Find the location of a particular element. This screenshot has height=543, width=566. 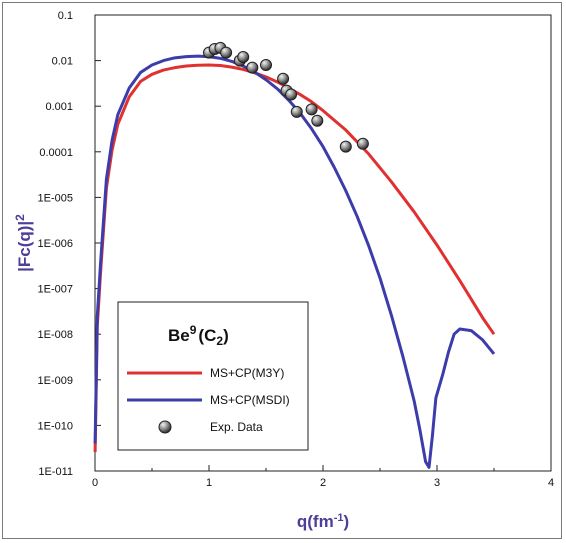

x-axis: 0 1 2 3 4 is located at coordinates (323, 477).